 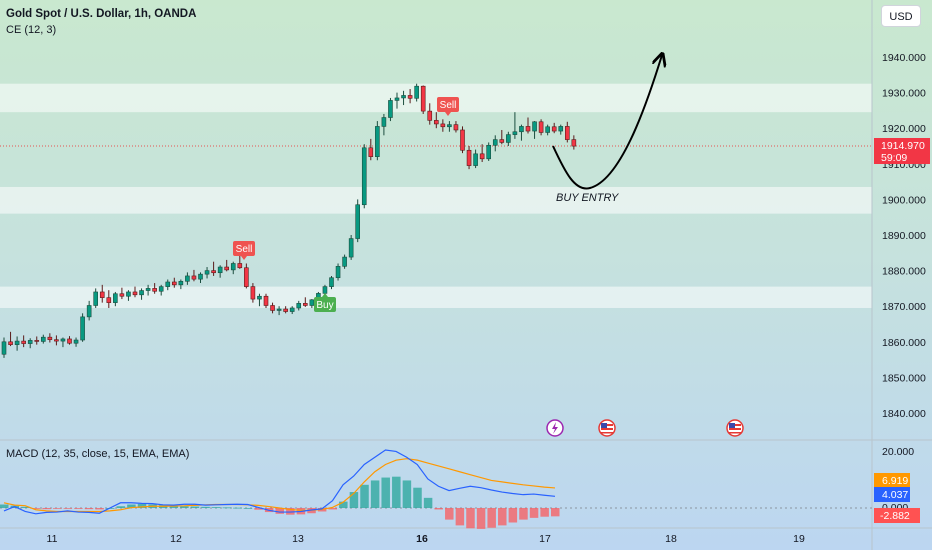 I want to click on svg-text: Sell, so click(x=448, y=105).